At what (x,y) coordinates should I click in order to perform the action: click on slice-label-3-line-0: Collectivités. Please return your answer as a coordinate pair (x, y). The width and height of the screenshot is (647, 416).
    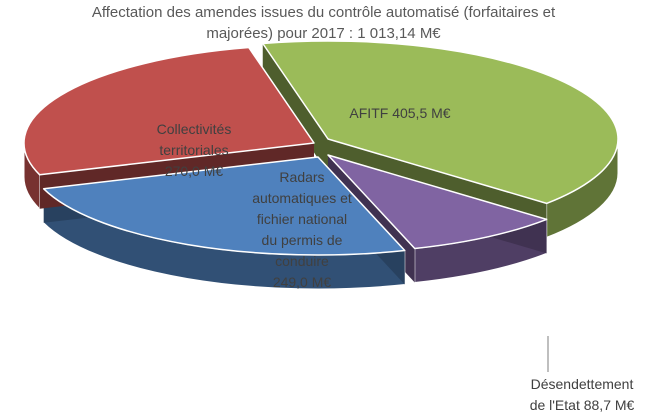
    Looking at the image, I should click on (194, 129).